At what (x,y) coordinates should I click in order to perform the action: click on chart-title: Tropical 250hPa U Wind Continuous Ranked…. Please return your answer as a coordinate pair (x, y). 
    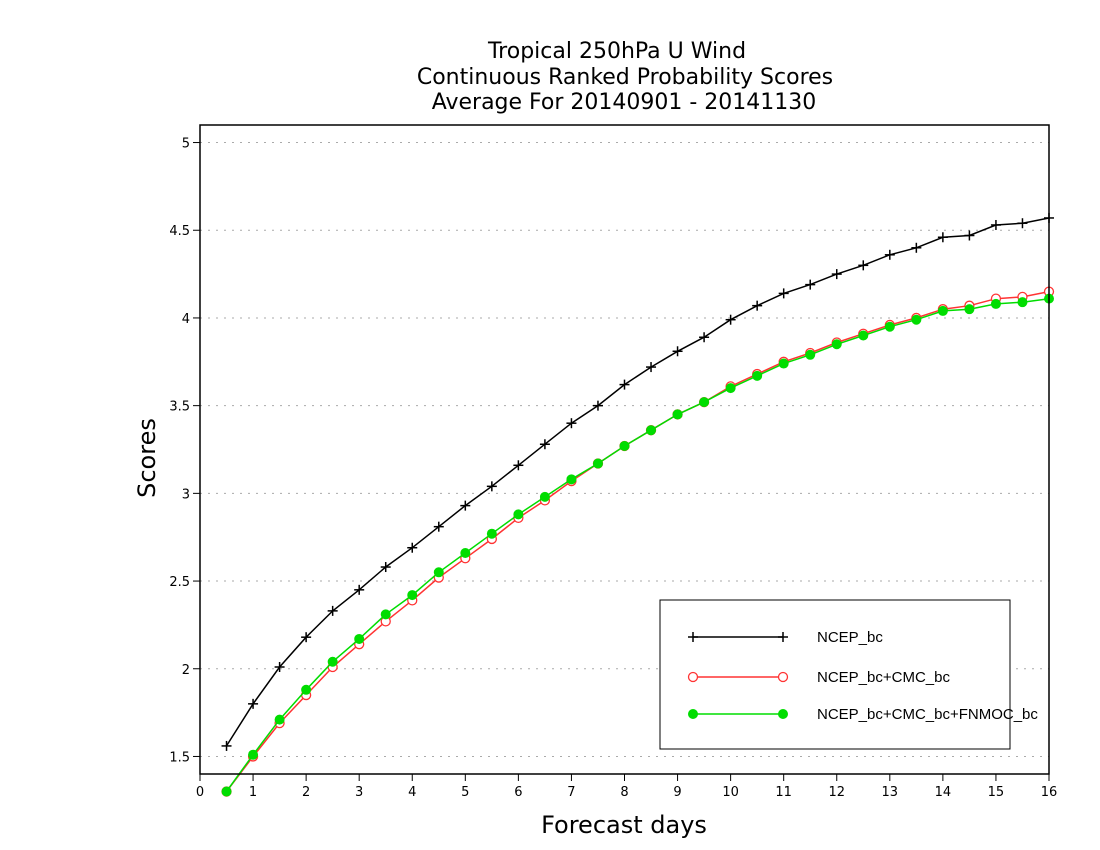
    Looking at the image, I should click on (625, 77).